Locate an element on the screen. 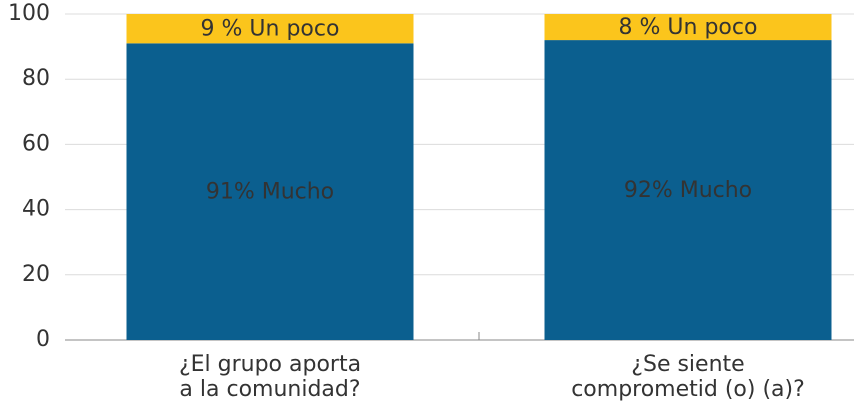  y-tick-label: 80 is located at coordinates (36, 78).